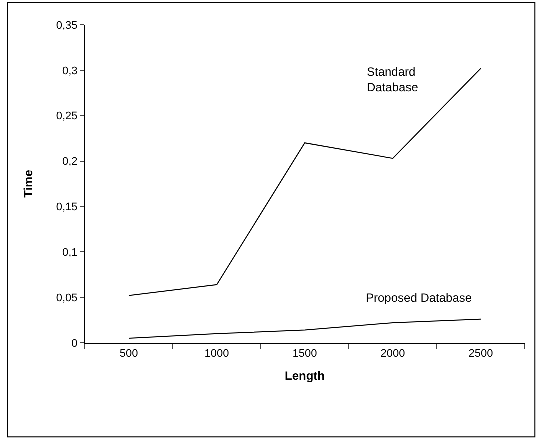 The height and width of the screenshot is (439, 542). Describe the element at coordinates (75, 344) in the screenshot. I see `y-tick-label: 0` at that location.